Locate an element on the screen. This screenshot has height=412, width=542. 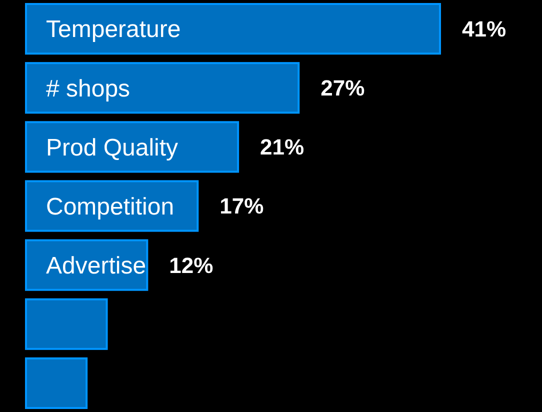
y-tick-label: Temperature is located at coordinates (113, 30).